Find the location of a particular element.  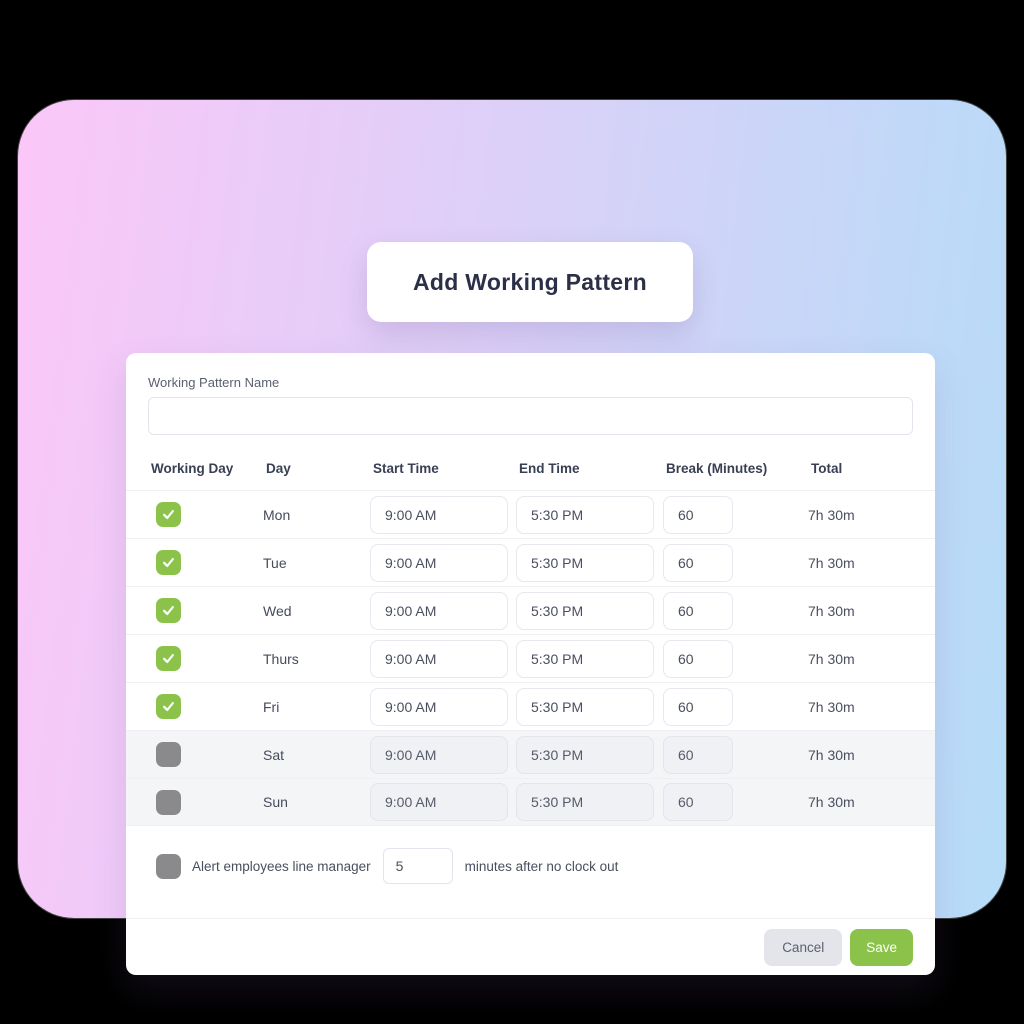

day-label: Mon is located at coordinates (277, 514).